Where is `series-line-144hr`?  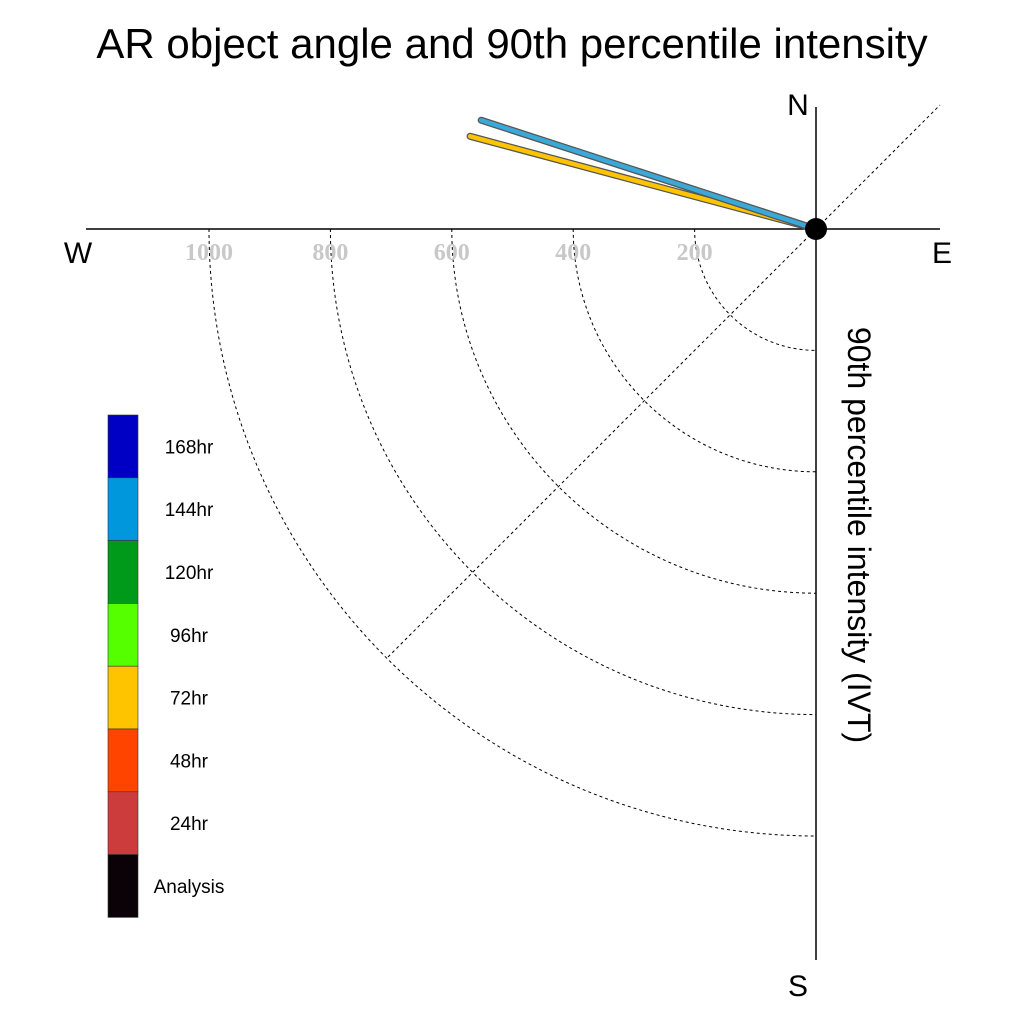 series-line-144hr is located at coordinates (648, 174).